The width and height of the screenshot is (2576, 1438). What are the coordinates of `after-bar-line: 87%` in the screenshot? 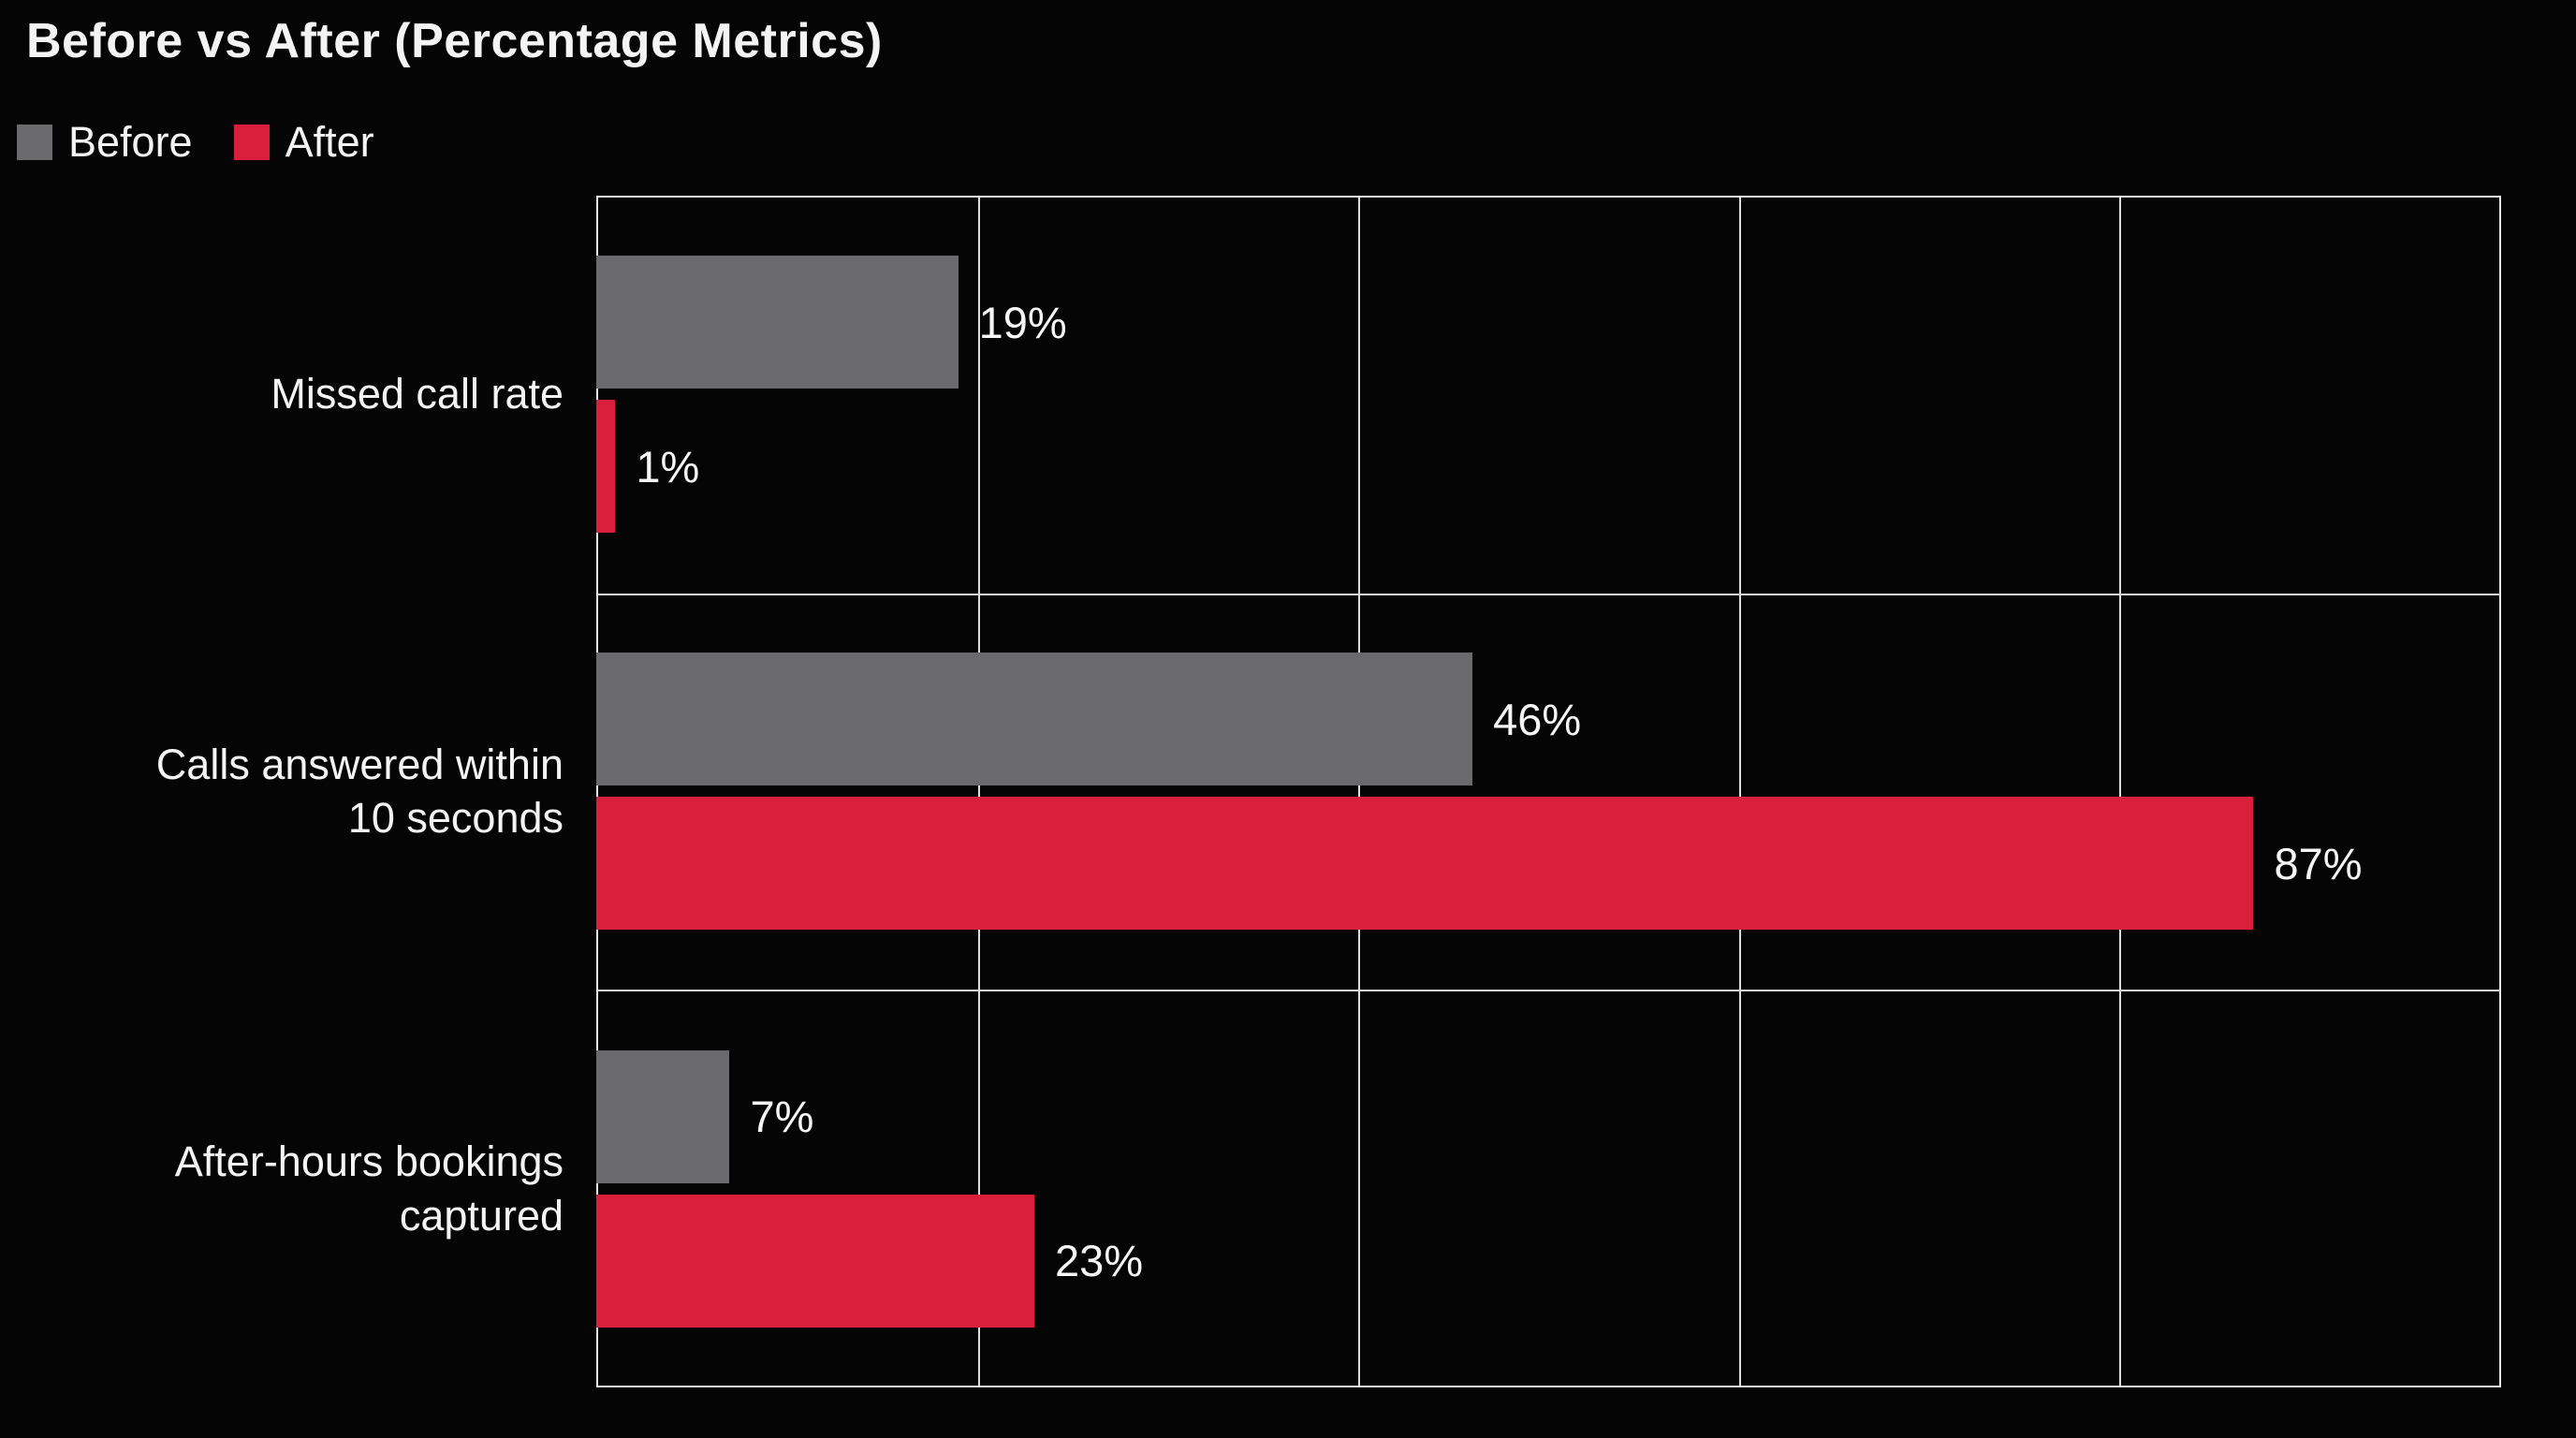 It's located at (1548, 864).